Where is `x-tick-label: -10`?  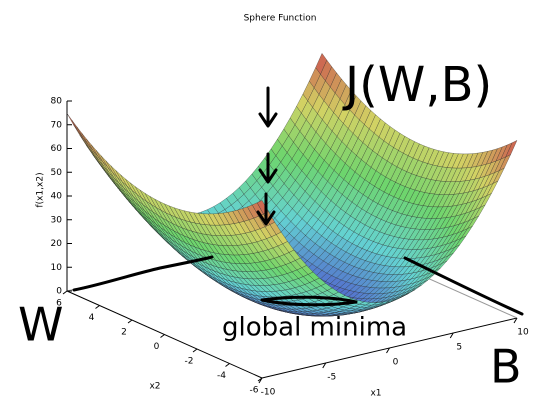
x-tick-label: -10 is located at coordinates (268, 393).